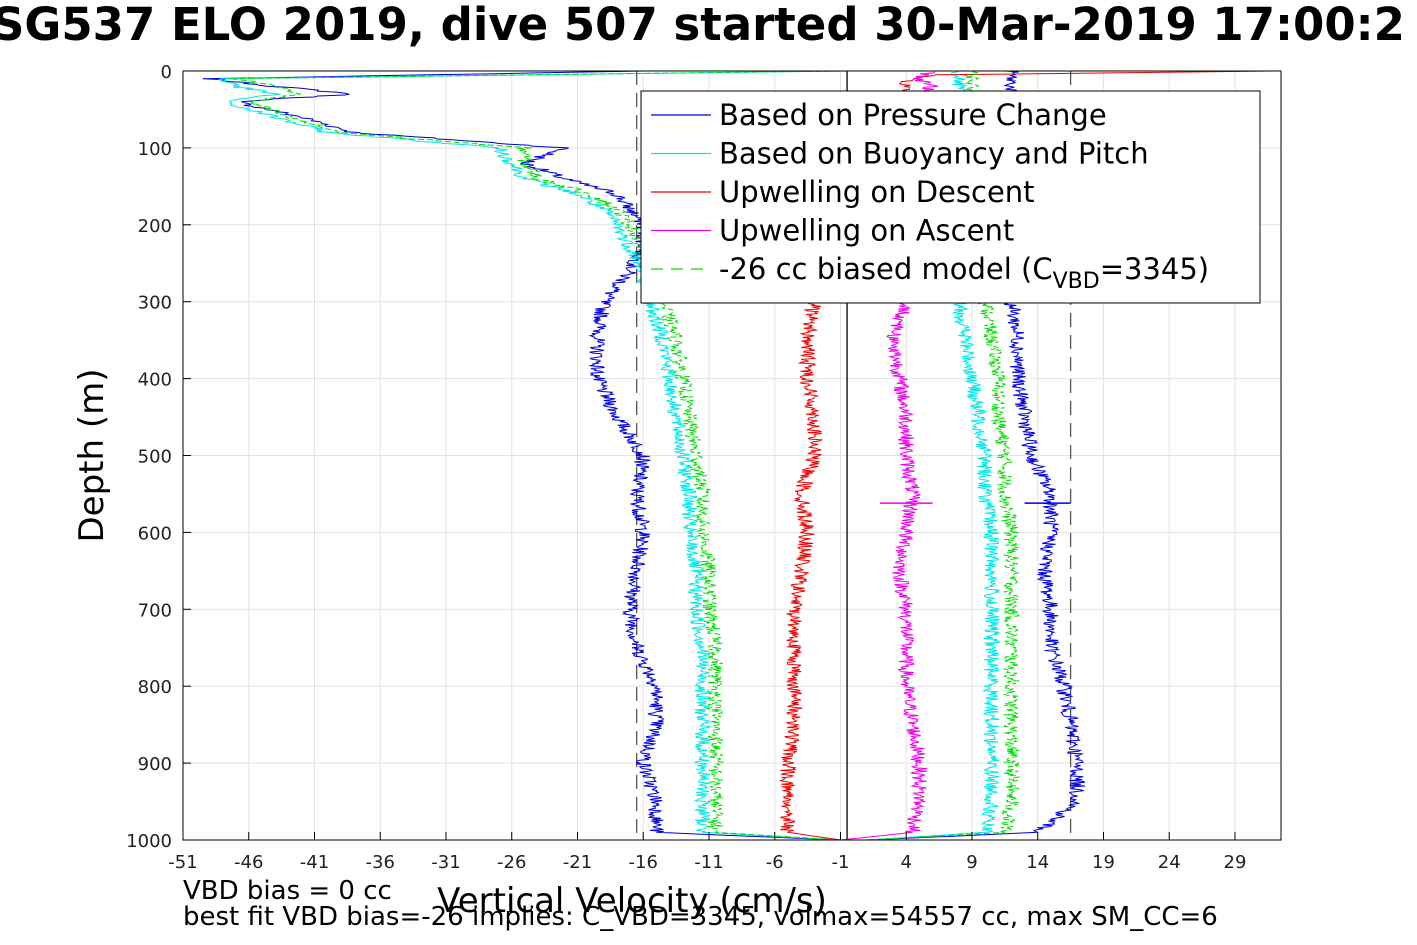  What do you see at coordinates (314, 862) in the screenshot?
I see `x-tick-label: -41` at bounding box center [314, 862].